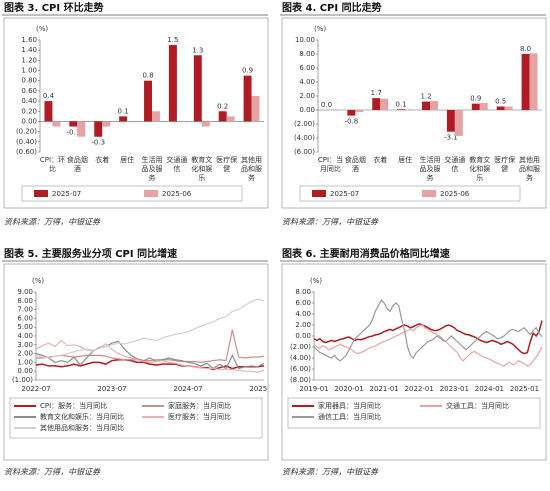  I want to click on source-note: 资料来源：万得，中银证券, so click(52, 472).